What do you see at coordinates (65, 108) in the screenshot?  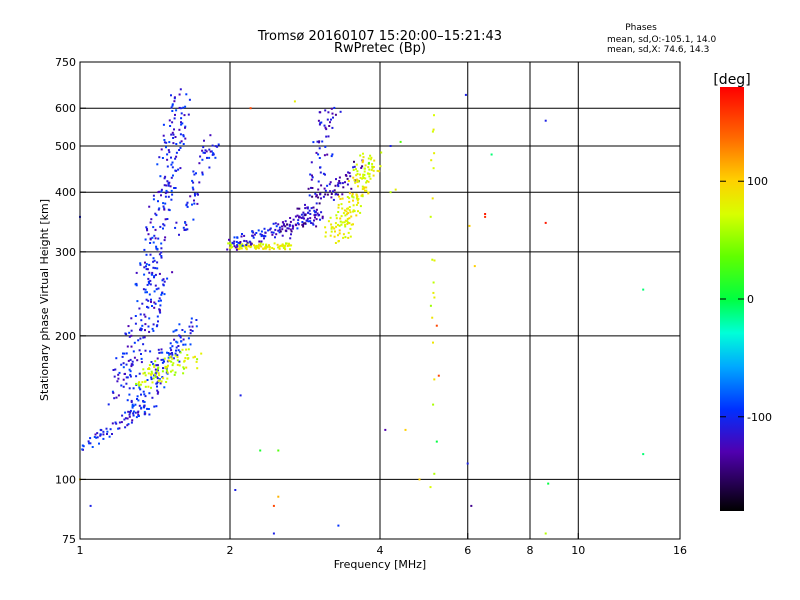 I see `y-tick-label: 600` at bounding box center [65, 108].